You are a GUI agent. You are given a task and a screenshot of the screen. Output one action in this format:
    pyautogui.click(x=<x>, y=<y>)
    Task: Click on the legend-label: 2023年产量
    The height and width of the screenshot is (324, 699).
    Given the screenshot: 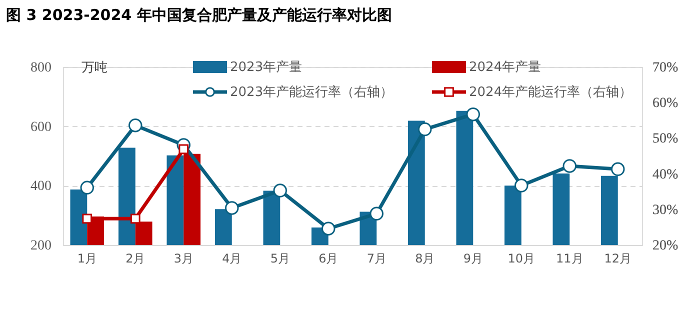 What is the action you would take?
    pyautogui.click(x=266, y=67)
    